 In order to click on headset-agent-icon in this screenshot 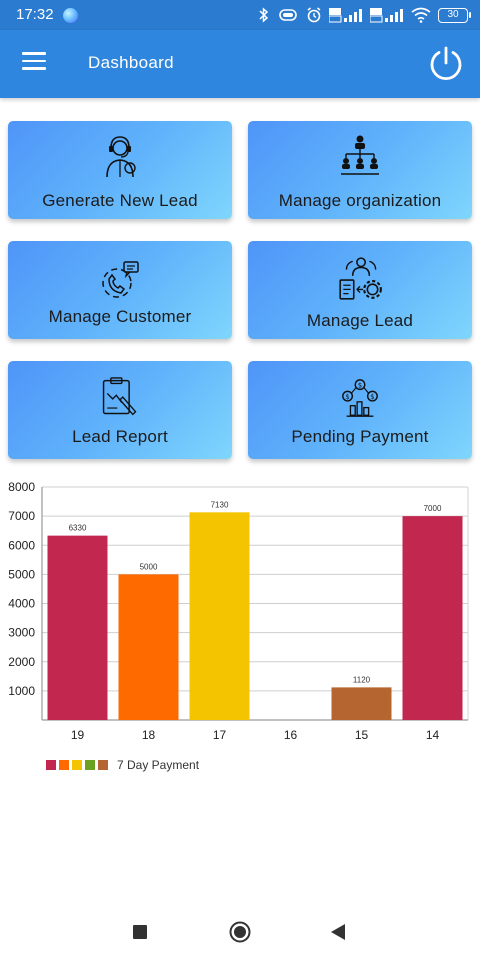, I will do `click(121, 157)`.